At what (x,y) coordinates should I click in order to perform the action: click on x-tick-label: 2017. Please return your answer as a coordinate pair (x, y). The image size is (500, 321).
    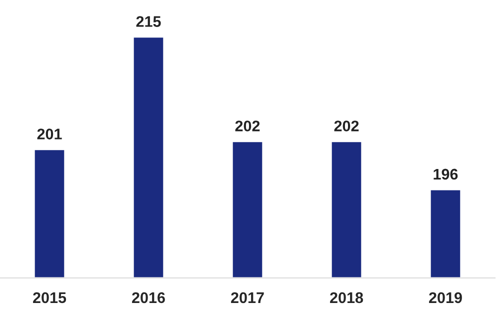
    Looking at the image, I should click on (247, 298).